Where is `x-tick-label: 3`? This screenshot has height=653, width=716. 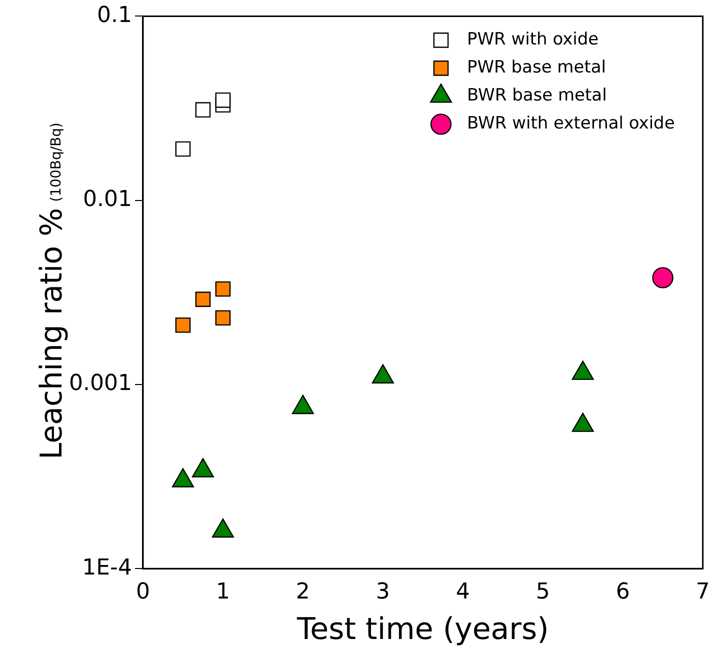 x-tick-label: 3 is located at coordinates (383, 592).